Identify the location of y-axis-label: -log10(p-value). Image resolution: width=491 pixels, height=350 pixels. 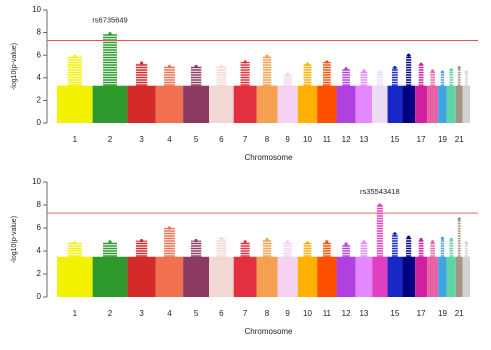
(14, 66).